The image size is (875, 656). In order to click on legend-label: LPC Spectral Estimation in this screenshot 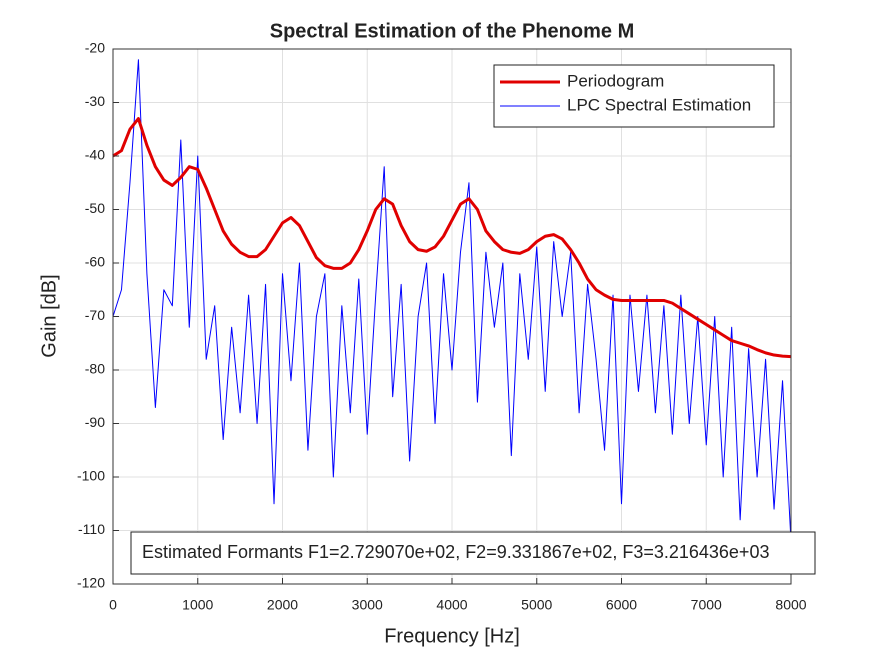, I will do `click(659, 104)`.